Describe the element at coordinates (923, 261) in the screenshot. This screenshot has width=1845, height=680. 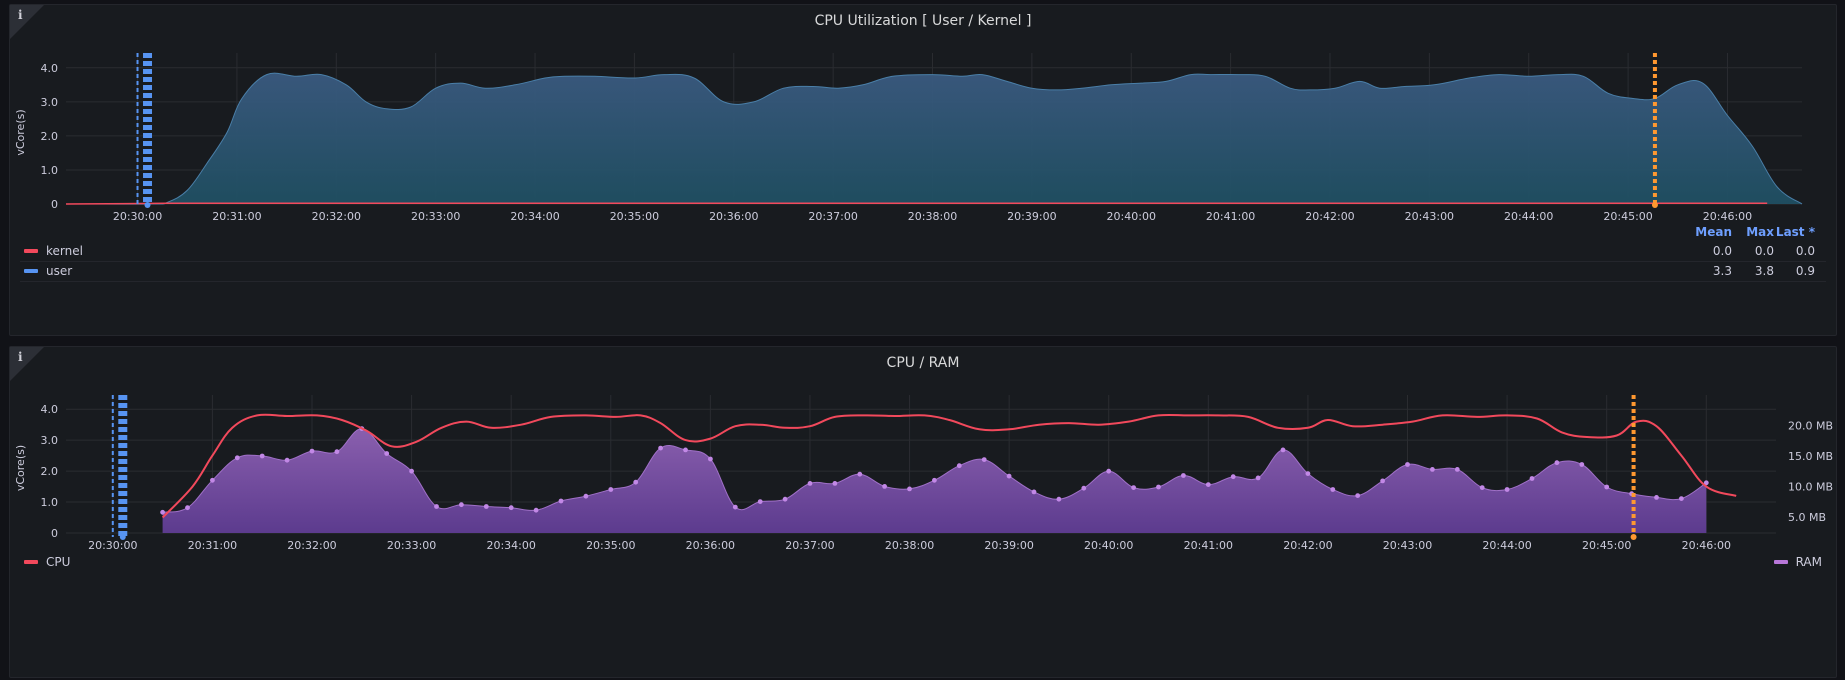
I see `legend-divider` at that location.